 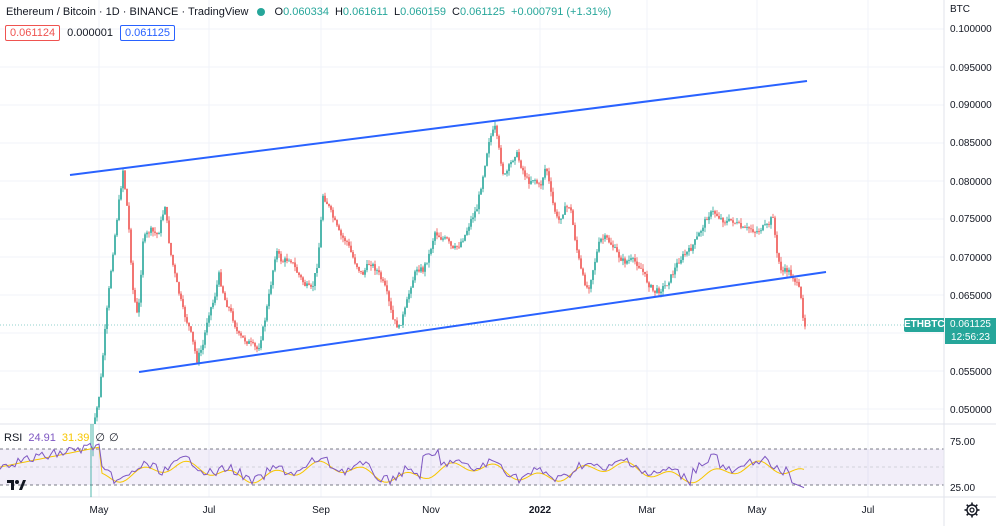 I want to click on low-value: 0.060159, so click(x=423, y=12).